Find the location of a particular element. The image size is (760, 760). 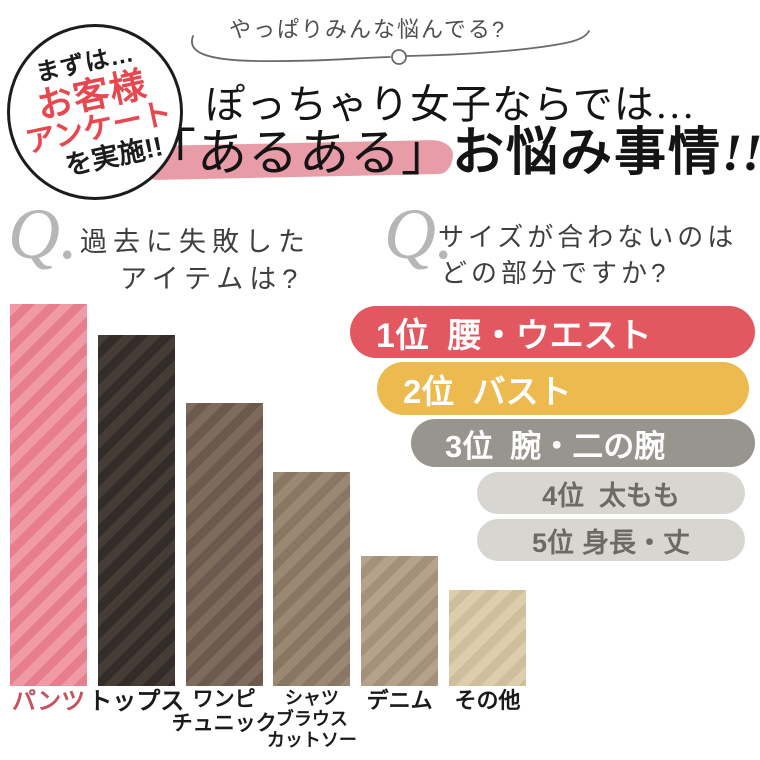

ranking-item-3: 3位 腕・二の腕 is located at coordinates (583, 443).